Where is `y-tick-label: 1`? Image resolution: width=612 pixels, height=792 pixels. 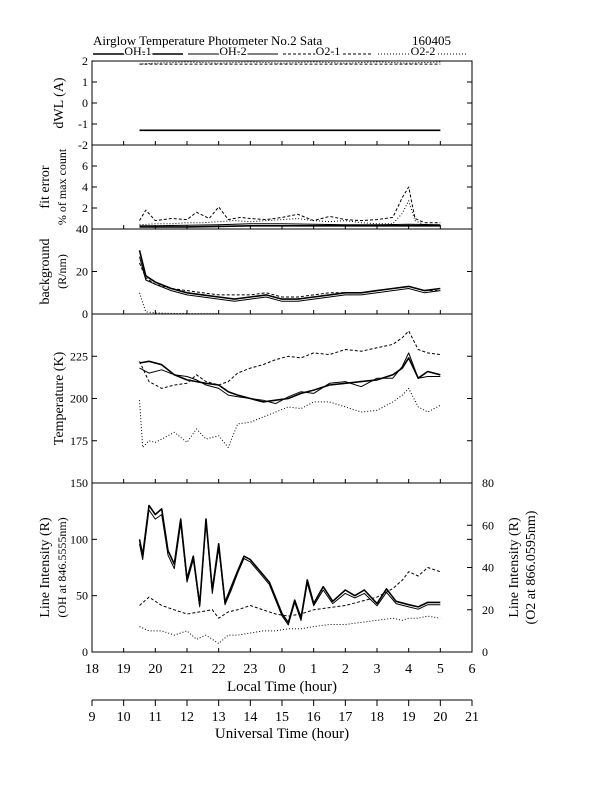 y-tick-label: 1 is located at coordinates (85, 82).